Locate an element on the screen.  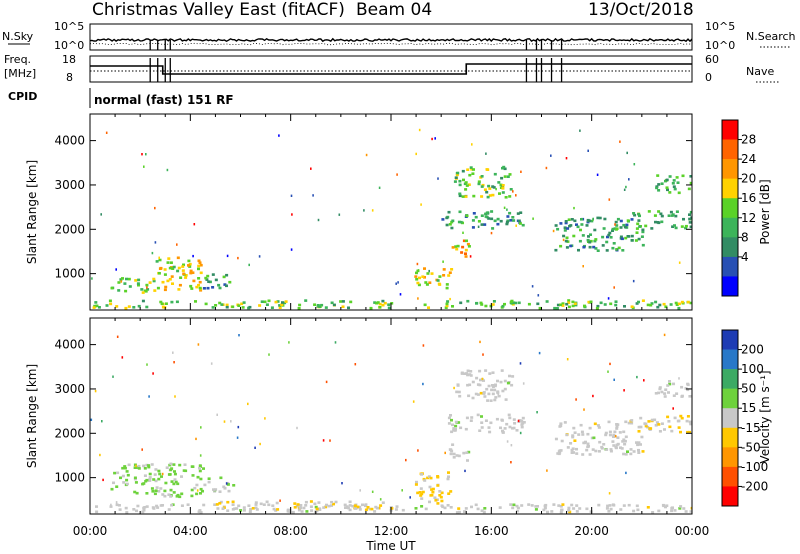
velocity-colorbar-swatch is located at coordinates (730, 359).